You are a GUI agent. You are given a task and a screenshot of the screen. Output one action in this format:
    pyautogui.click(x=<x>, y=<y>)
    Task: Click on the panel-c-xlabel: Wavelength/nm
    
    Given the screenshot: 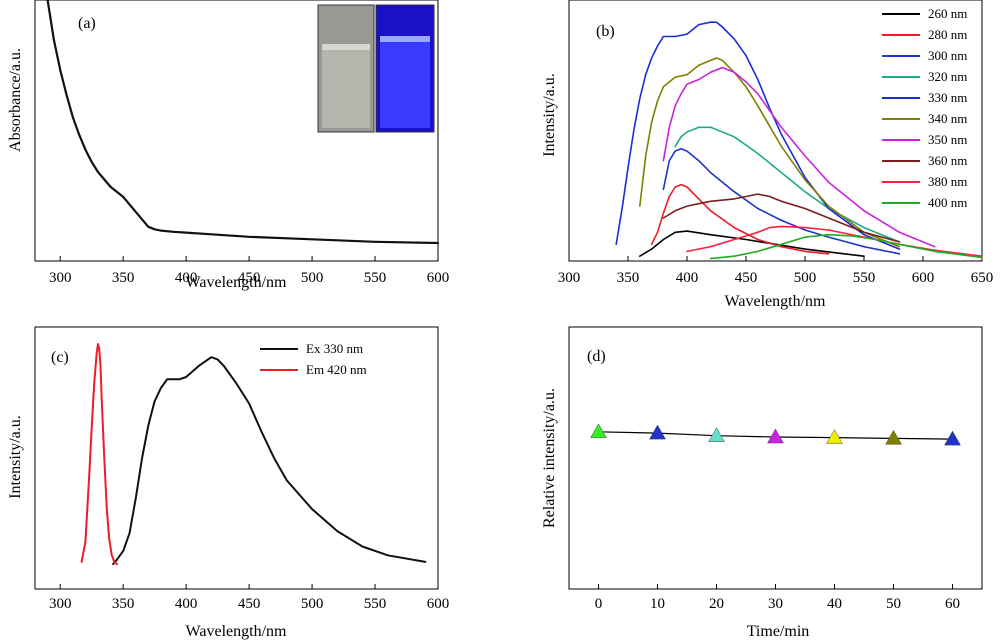 What is the action you would take?
    pyautogui.click(x=236, y=631)
    